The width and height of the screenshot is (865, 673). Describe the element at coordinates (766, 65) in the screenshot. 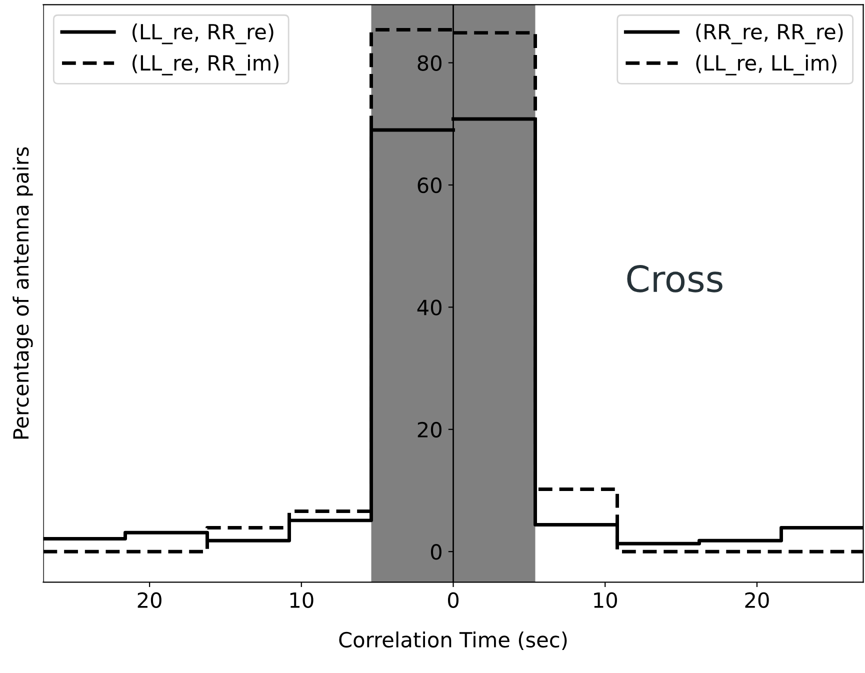

I see `legend-label: (LL_re, LL_im)` at that location.